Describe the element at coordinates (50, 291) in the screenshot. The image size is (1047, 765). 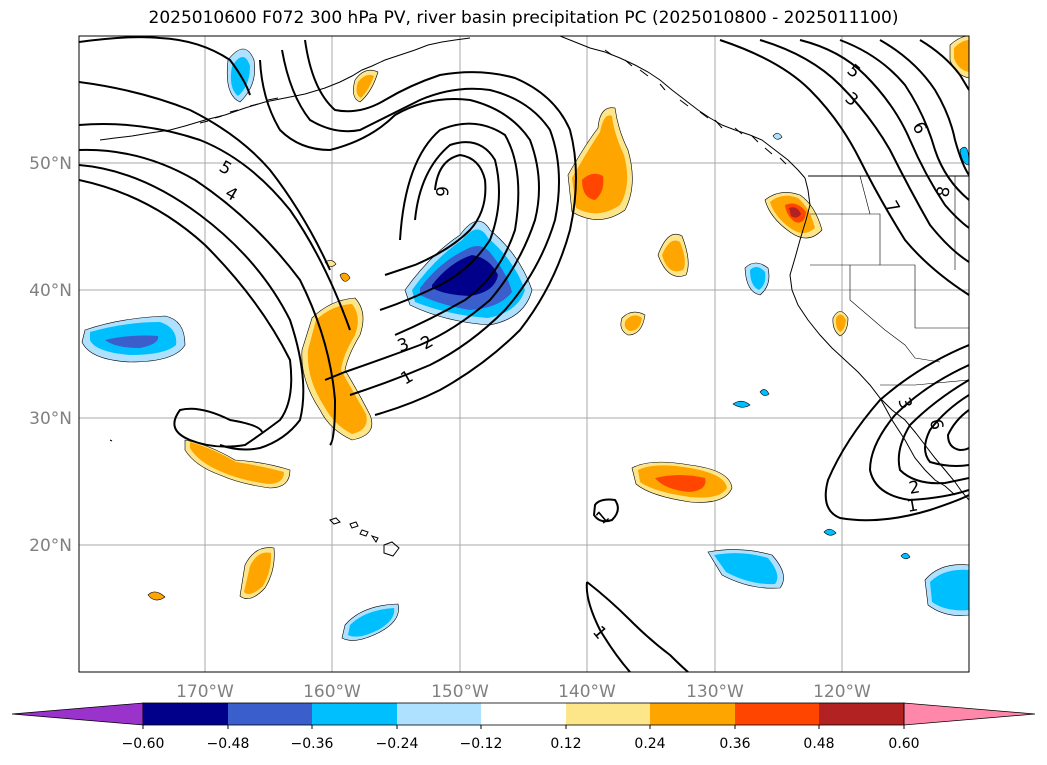
I see `lat-label: 40°N` at that location.